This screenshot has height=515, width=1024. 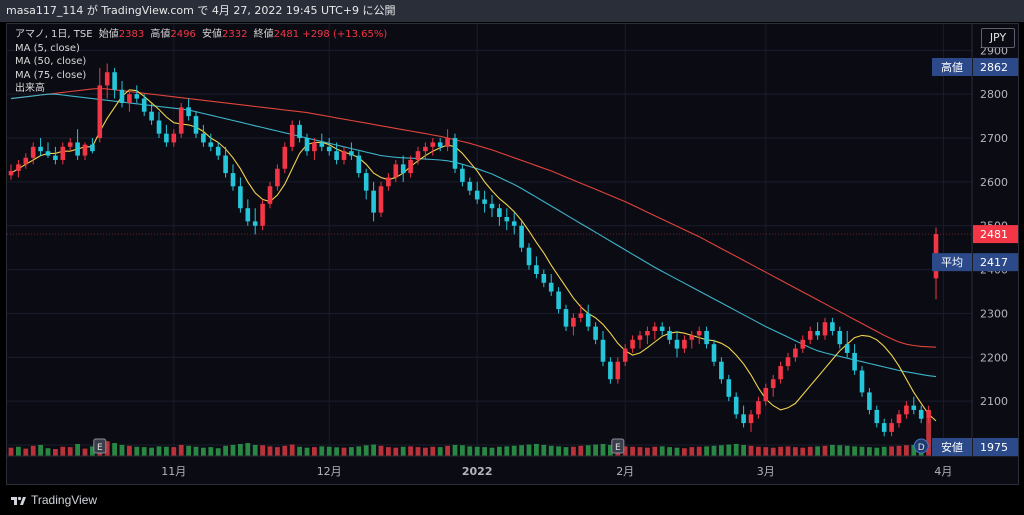 What do you see at coordinates (131, 34) in the screenshot?
I see `open-value: 2383` at bounding box center [131, 34].